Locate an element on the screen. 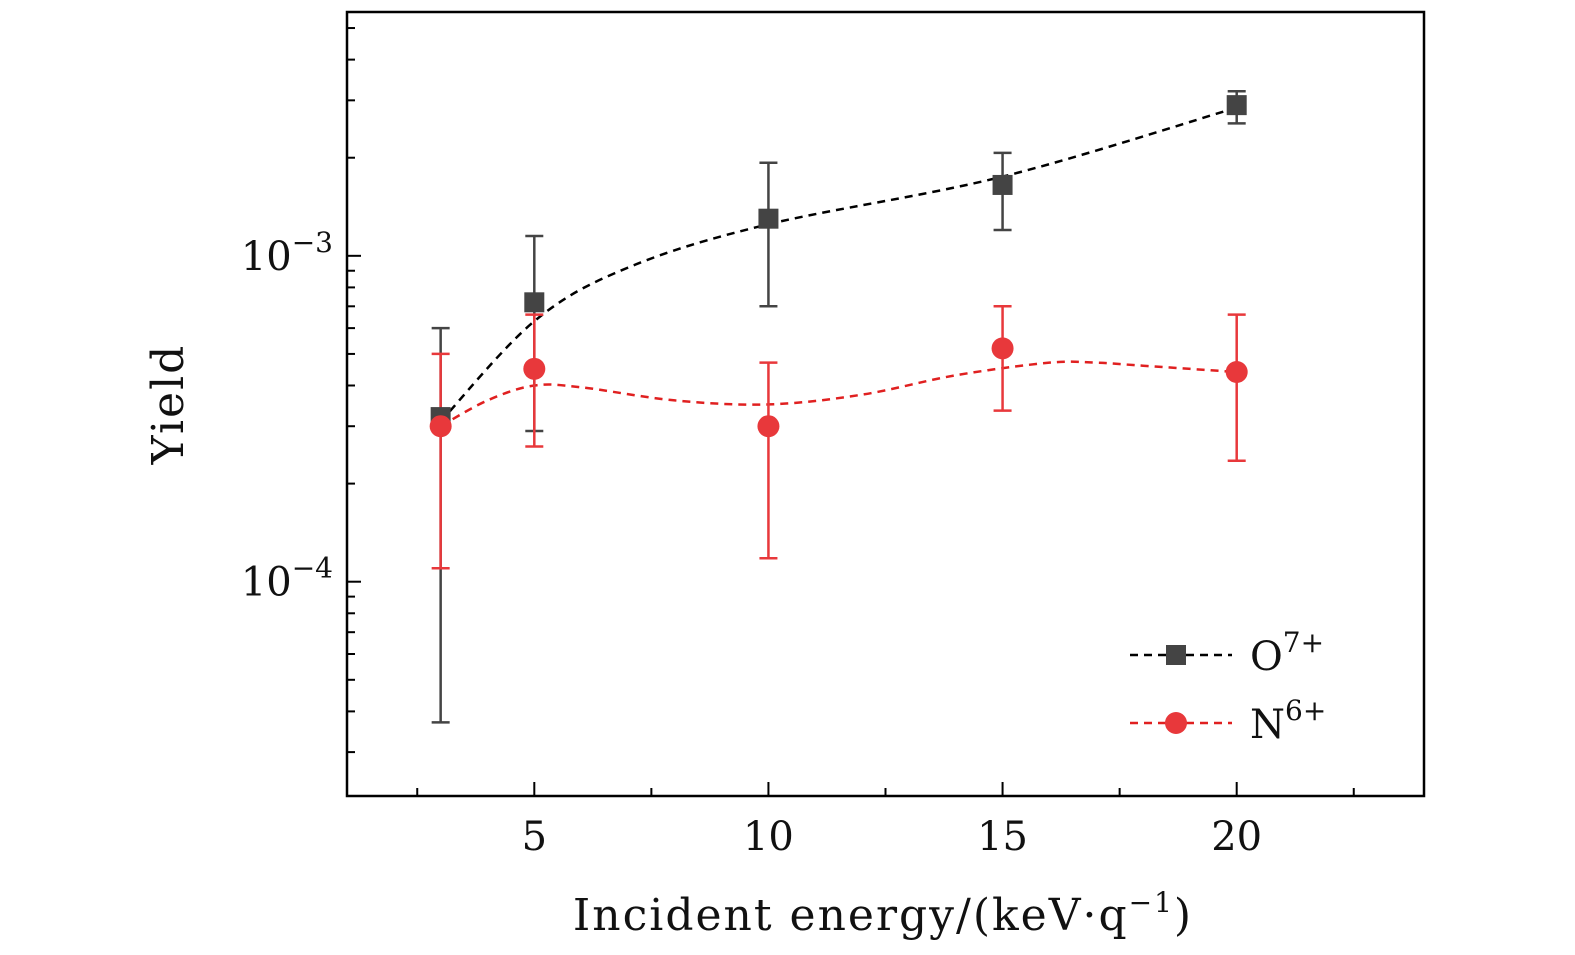  fit-curve-n6 is located at coordinates (838, 394).